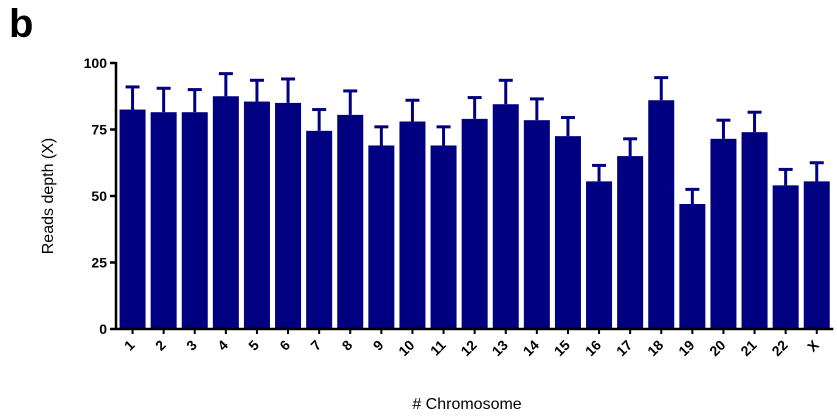 This screenshot has width=837, height=417. Describe the element at coordinates (99, 263) in the screenshot. I see `y-tick-label: 25` at that location.